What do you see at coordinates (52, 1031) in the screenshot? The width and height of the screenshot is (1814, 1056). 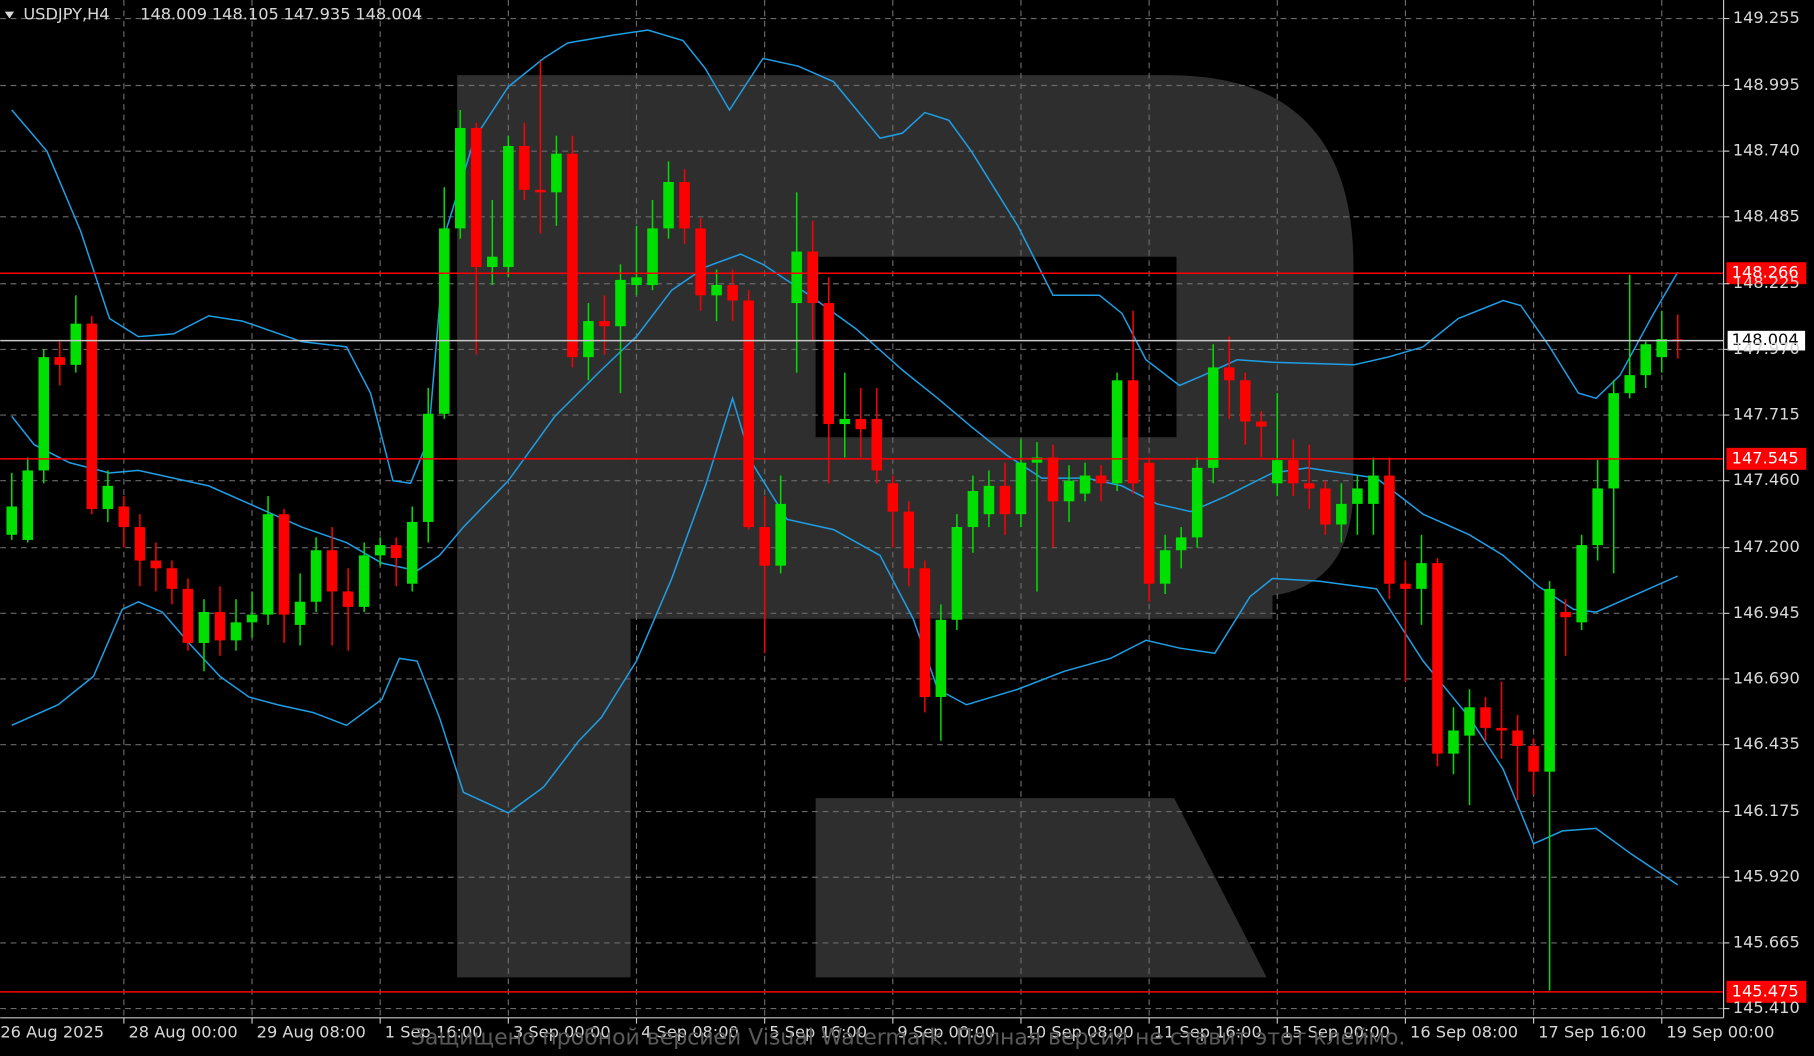 I see `x-tick-label: 26 Aug 2025` at bounding box center [52, 1031].